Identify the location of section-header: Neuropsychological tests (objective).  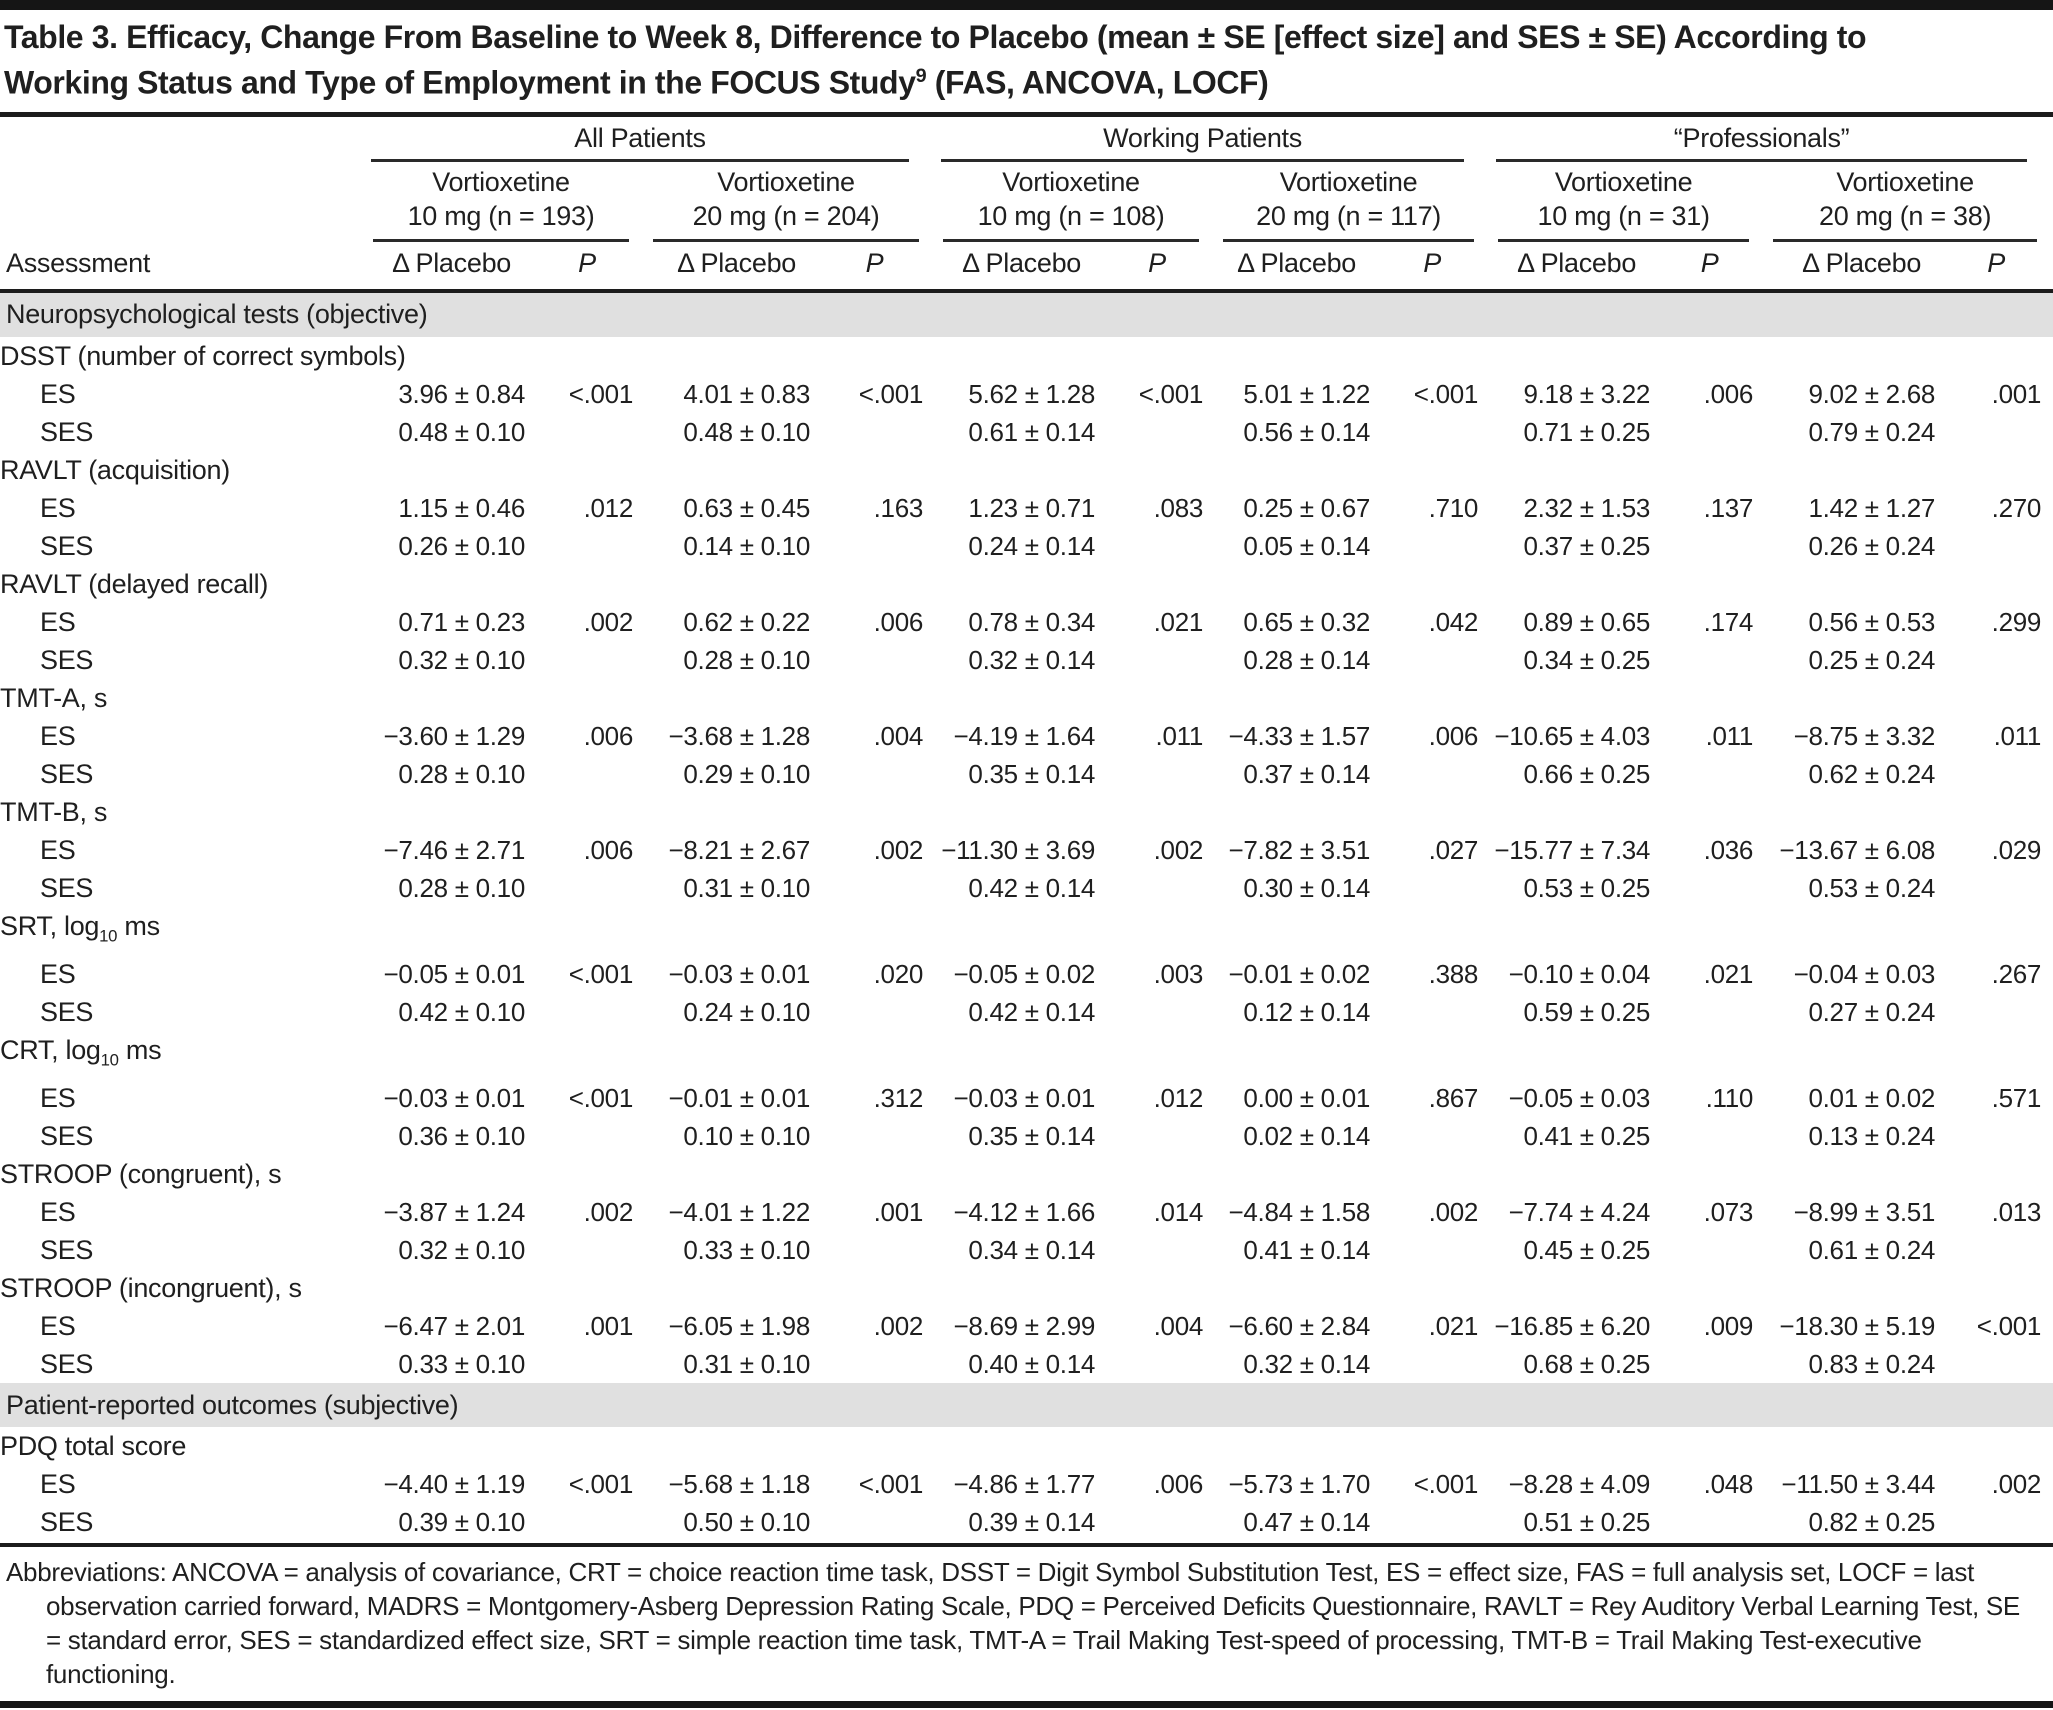
(1026, 313).